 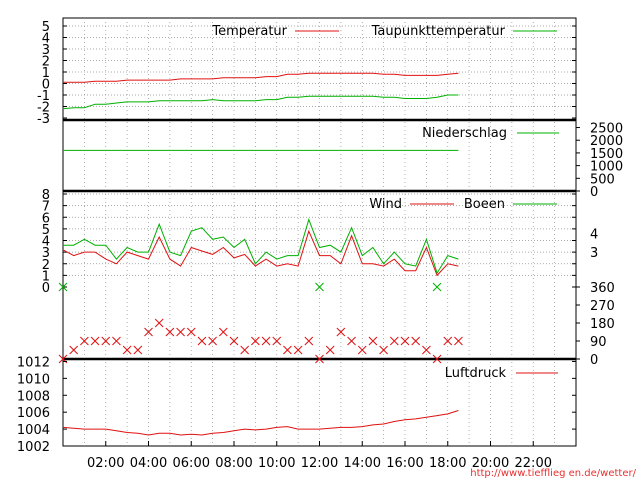 I want to click on y-tick-label: 1500, so click(x=606, y=154).